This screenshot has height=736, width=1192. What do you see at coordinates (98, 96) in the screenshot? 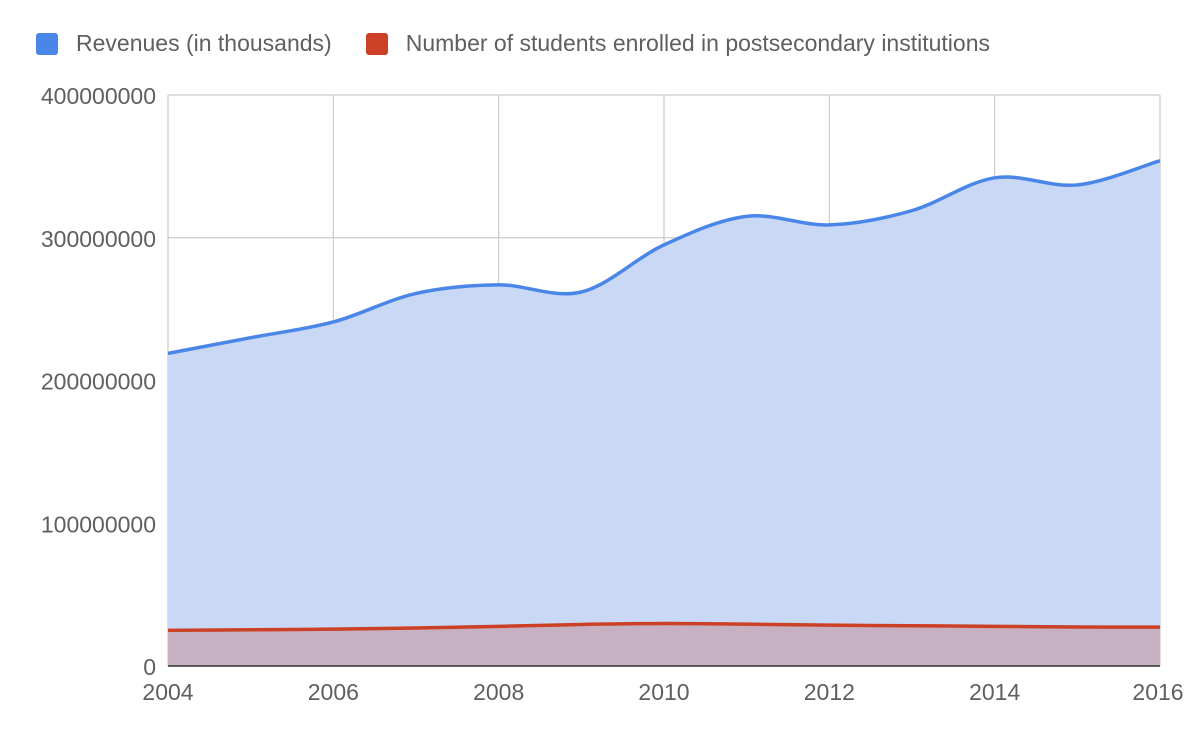
I see `y-tick-label: 400000000` at bounding box center [98, 96].